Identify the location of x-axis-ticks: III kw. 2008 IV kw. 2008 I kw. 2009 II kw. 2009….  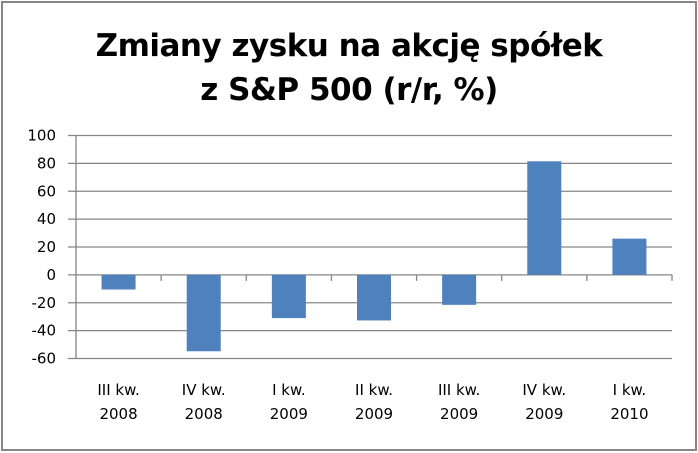
(372, 402).